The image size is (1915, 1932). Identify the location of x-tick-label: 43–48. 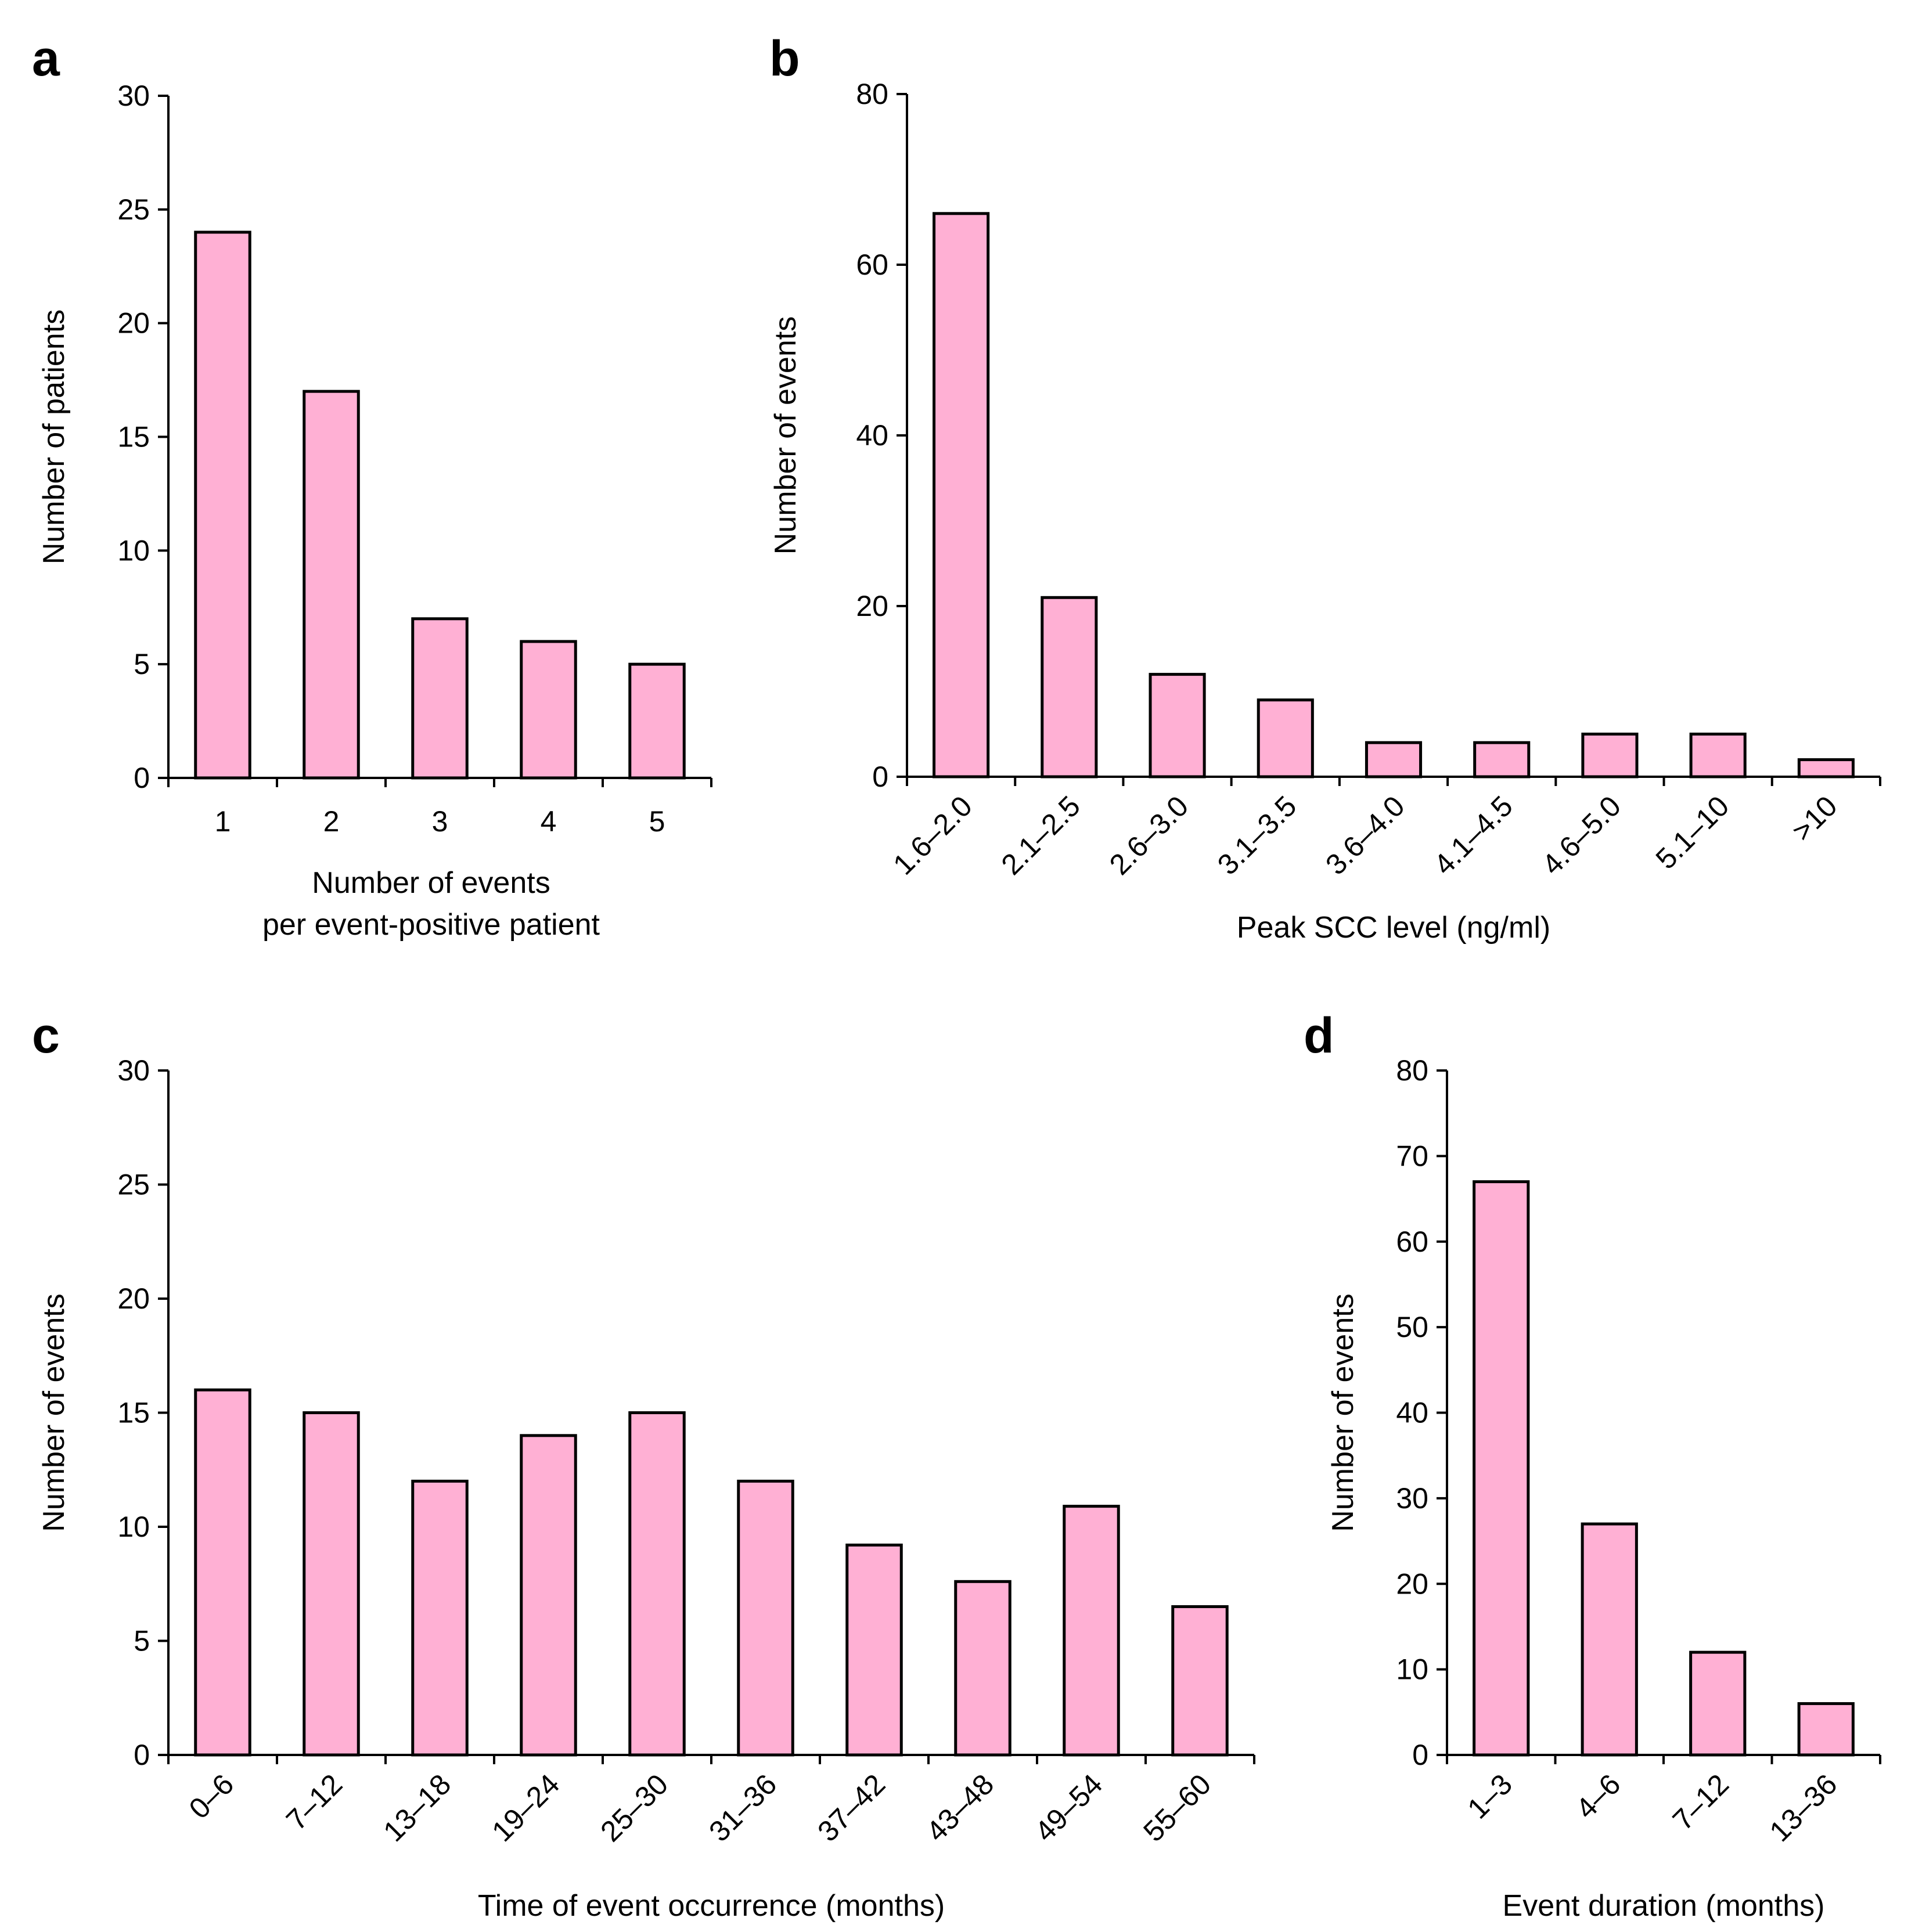
(960, 1808).